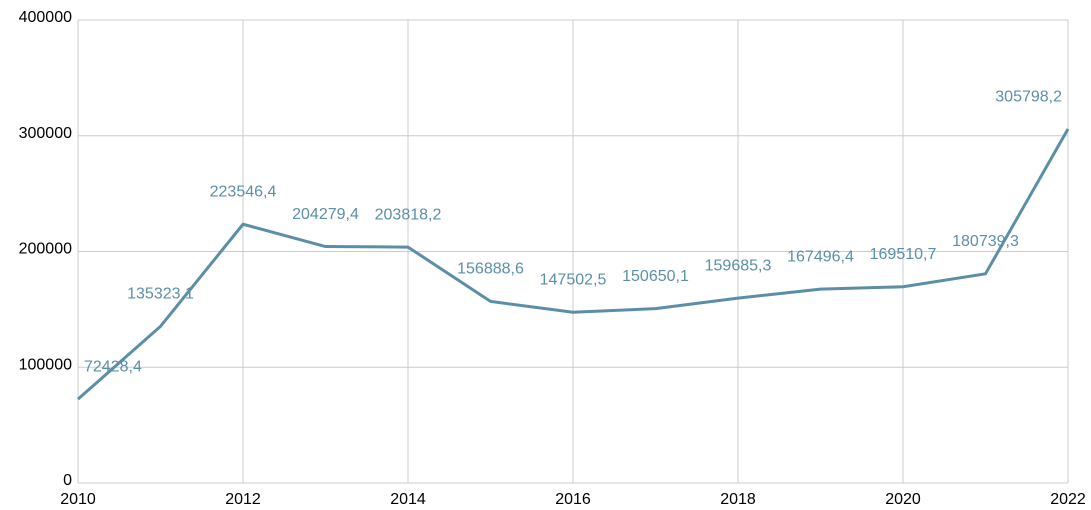 This screenshot has height=510, width=1091. I want to click on data-label: 159685,3, so click(738, 265).